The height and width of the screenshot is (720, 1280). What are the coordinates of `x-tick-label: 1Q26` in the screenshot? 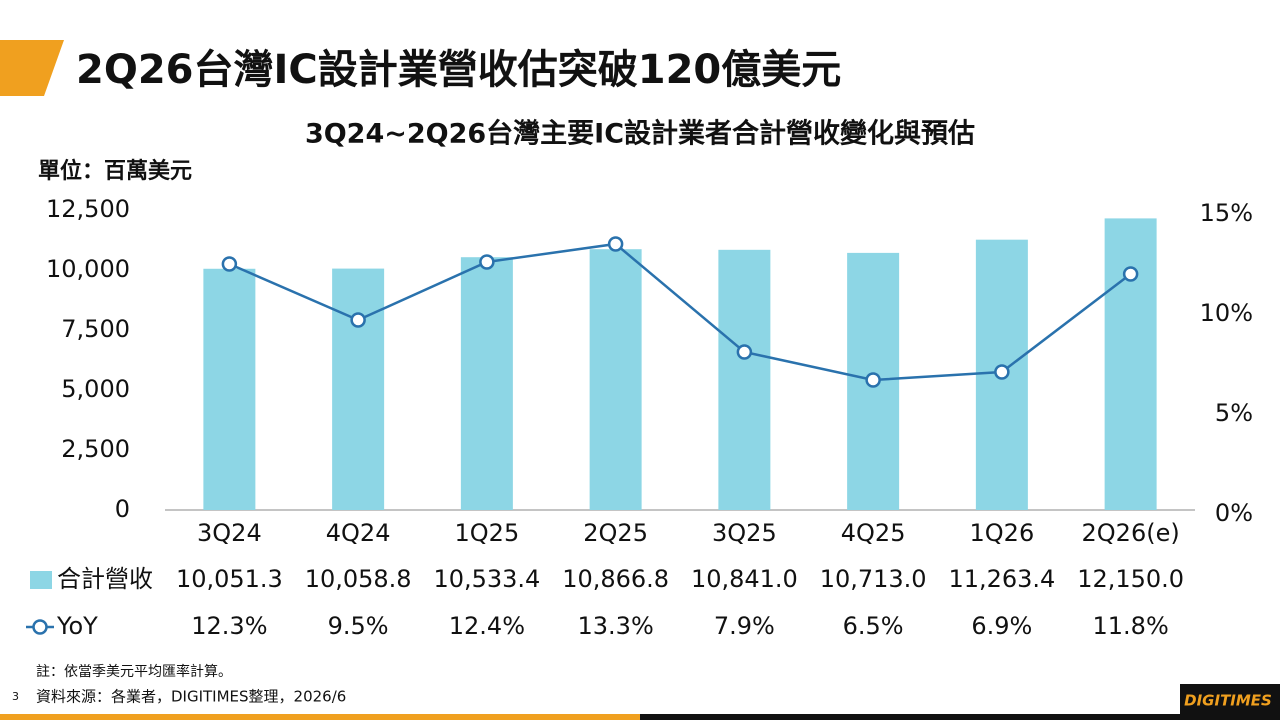 It's located at (1002, 533).